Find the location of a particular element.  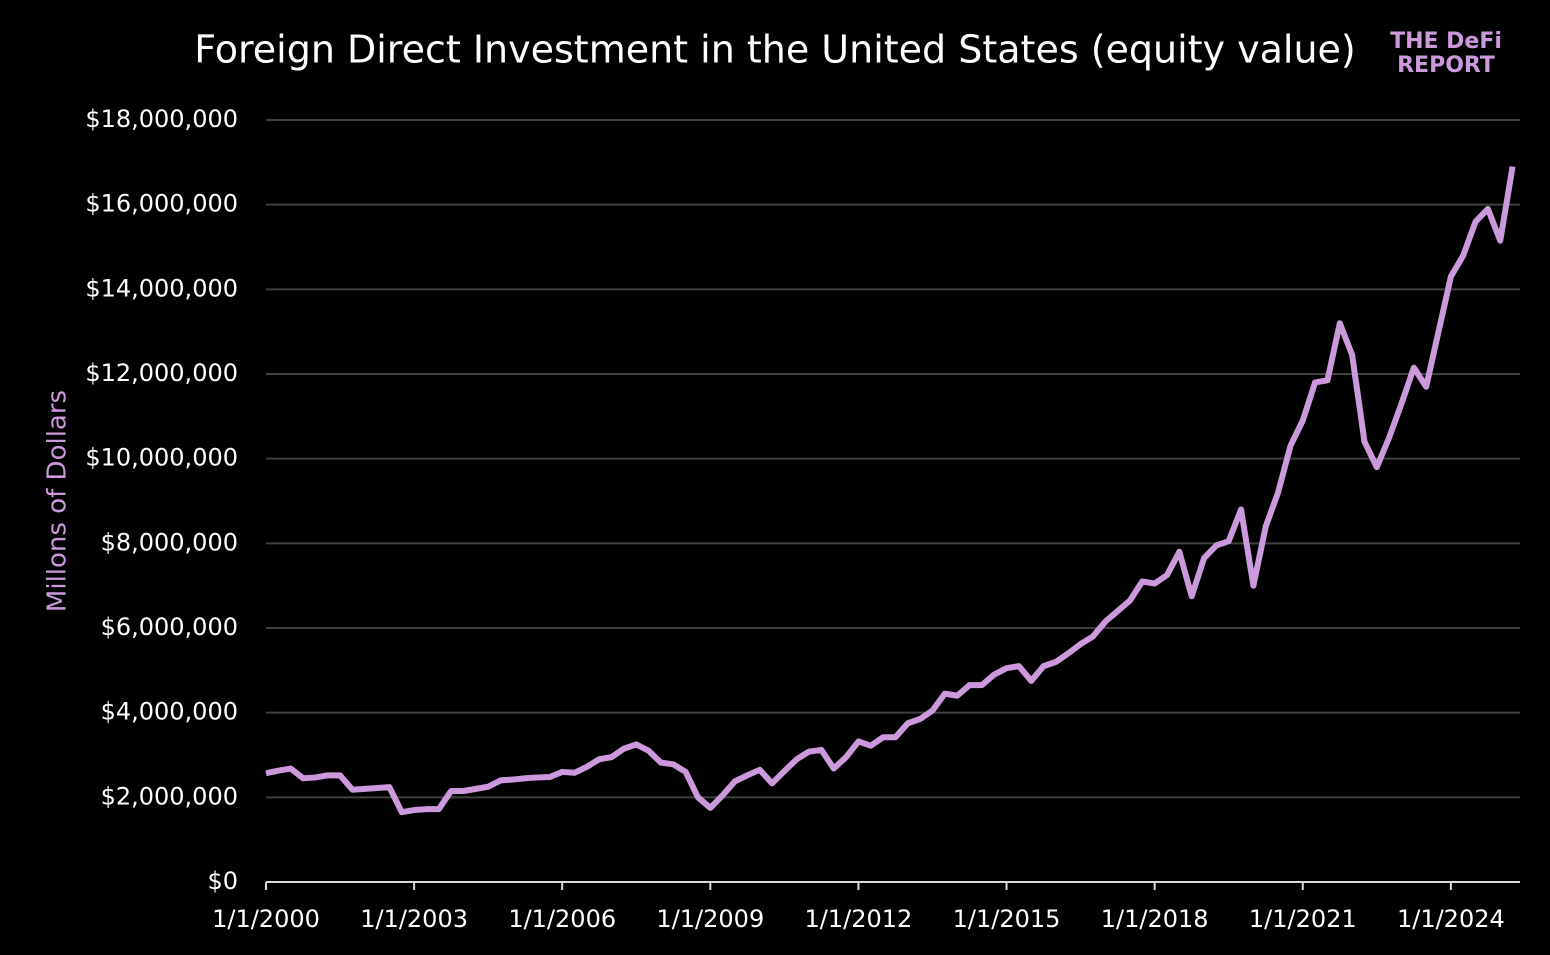

y-tick-label: $18,000,000 is located at coordinates (161, 119).